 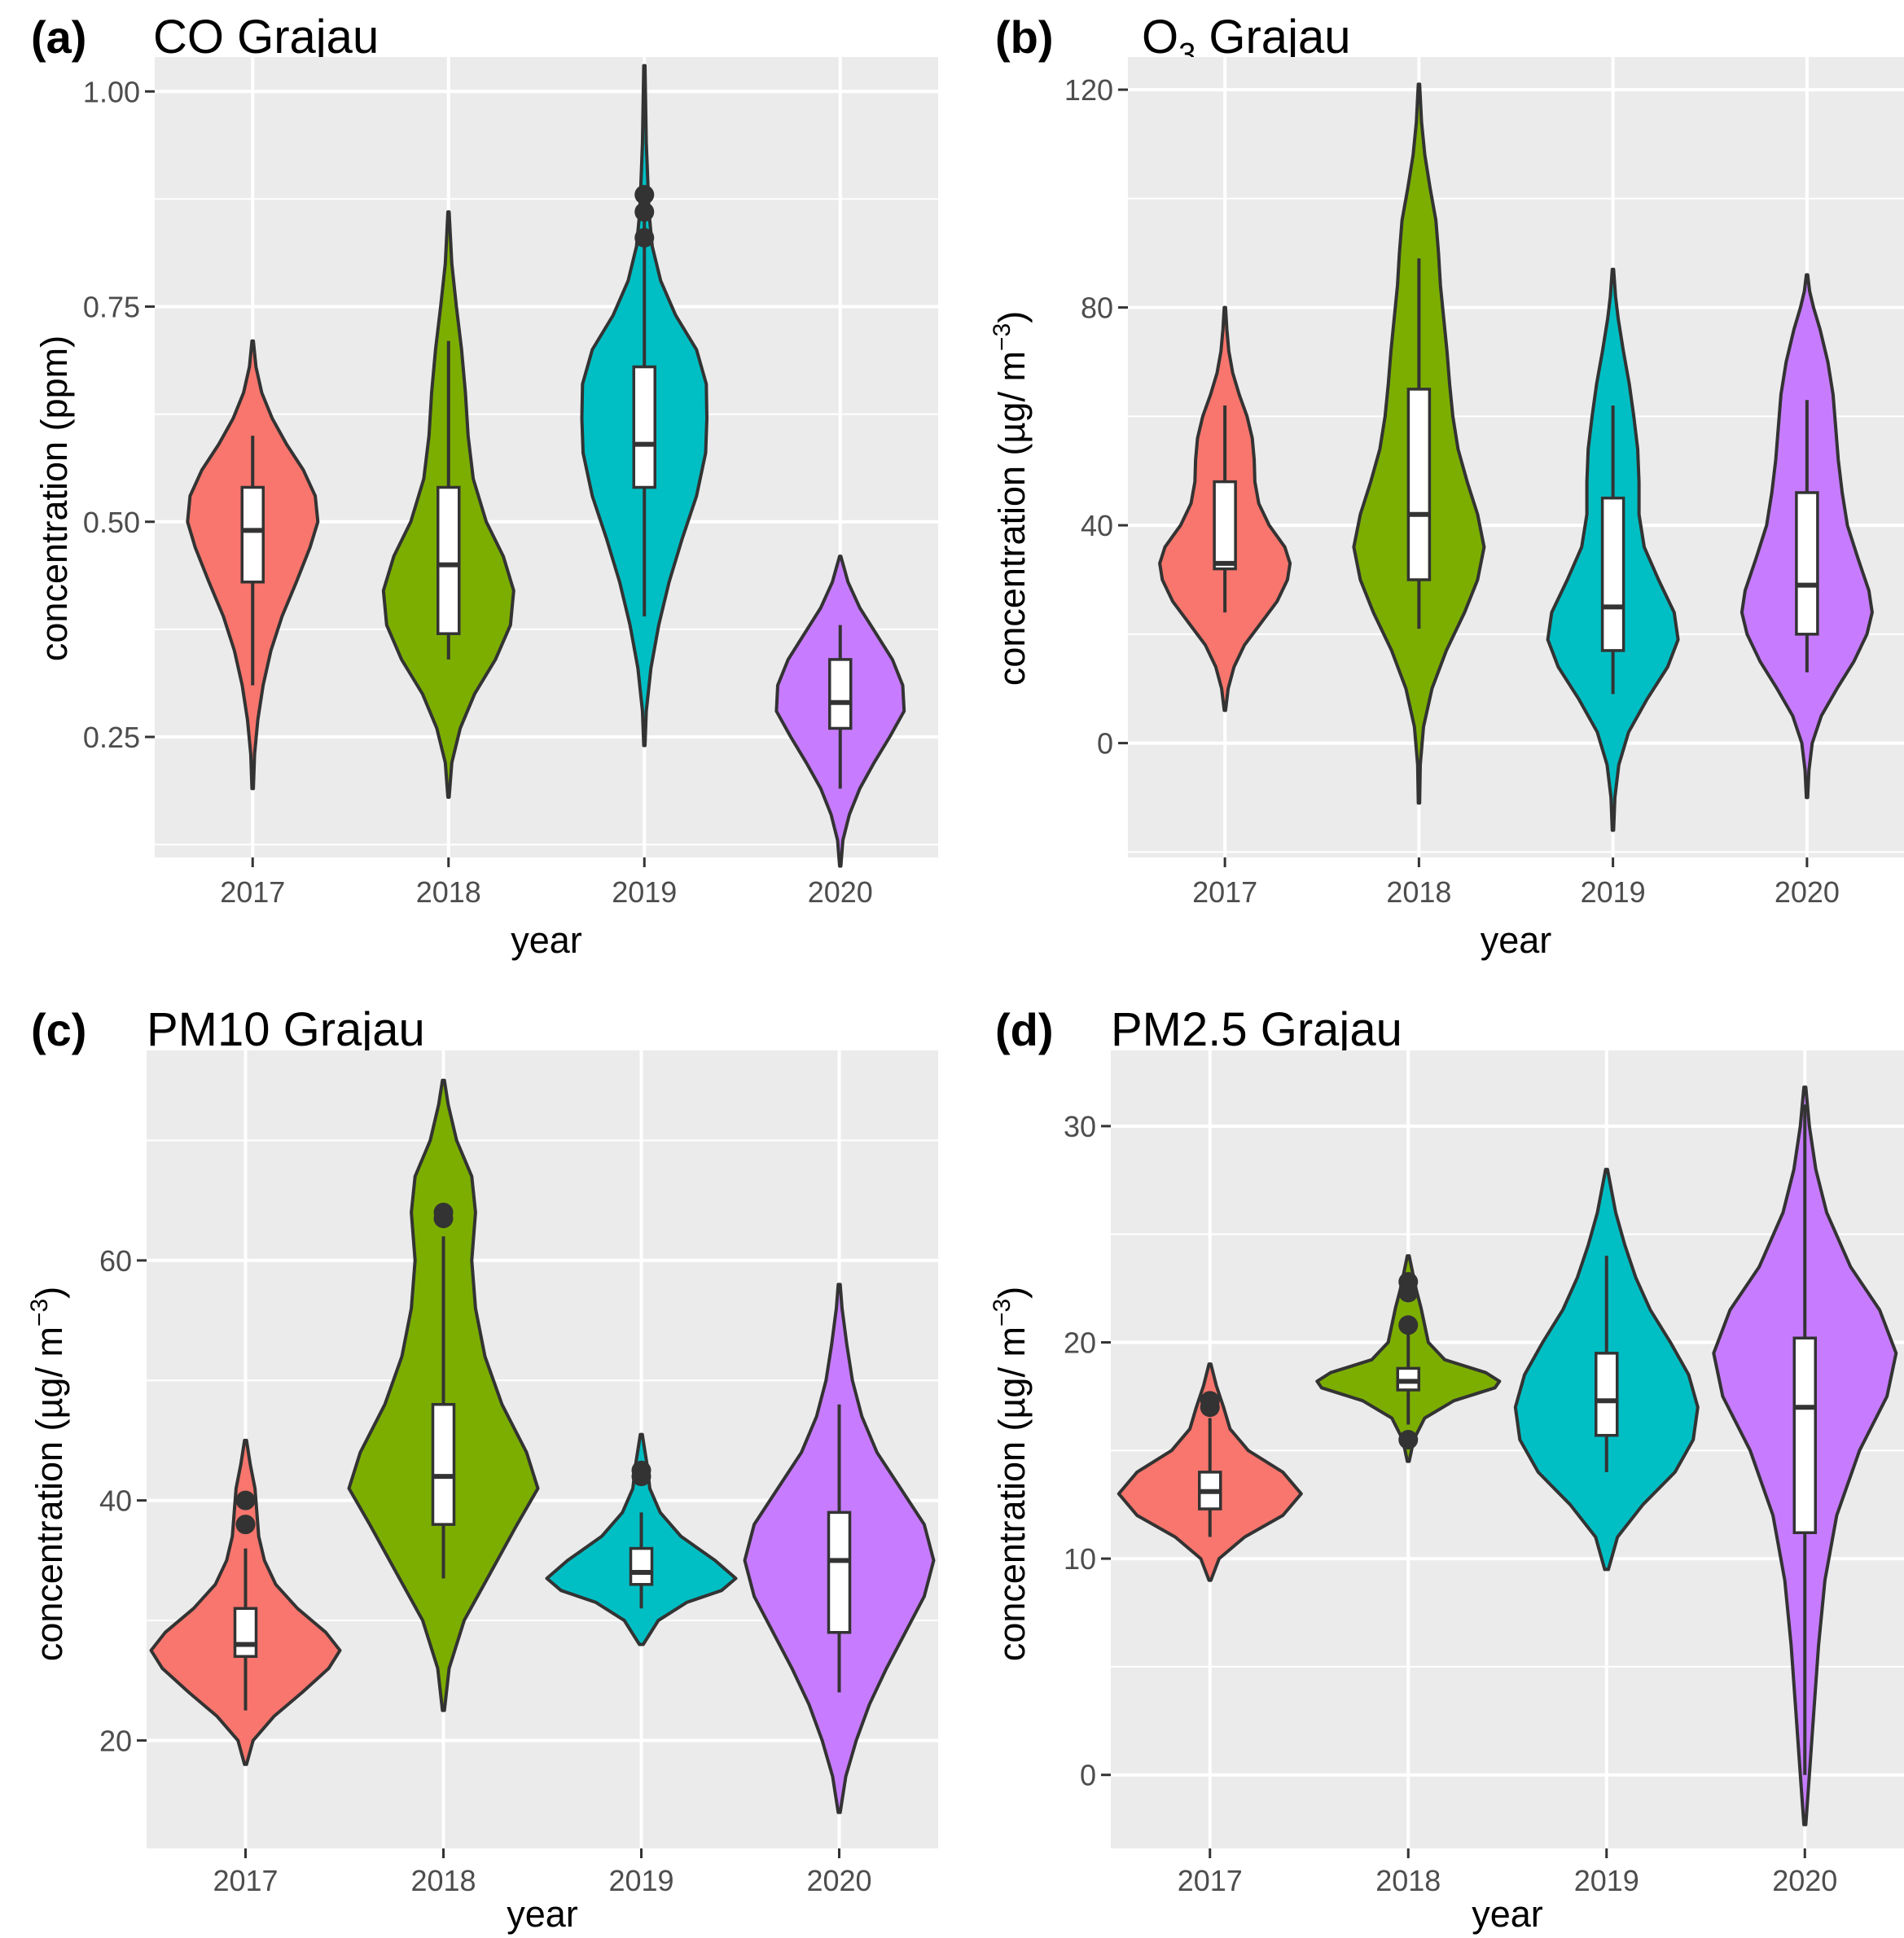 I want to click on panel-c-xtick-label: 2018, so click(x=443, y=1881).